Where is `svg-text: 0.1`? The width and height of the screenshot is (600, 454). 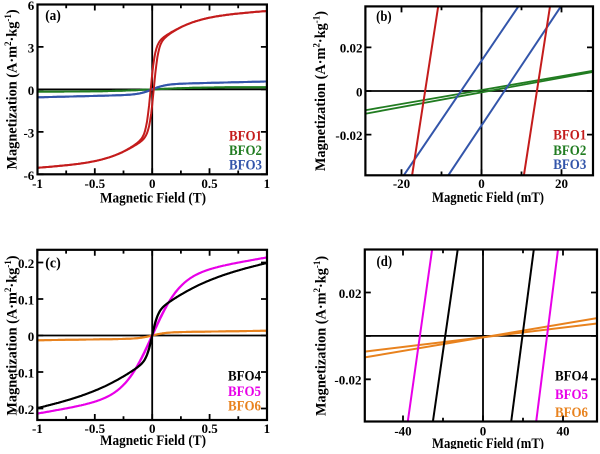 svg-text: 0.1 is located at coordinates (26, 300).